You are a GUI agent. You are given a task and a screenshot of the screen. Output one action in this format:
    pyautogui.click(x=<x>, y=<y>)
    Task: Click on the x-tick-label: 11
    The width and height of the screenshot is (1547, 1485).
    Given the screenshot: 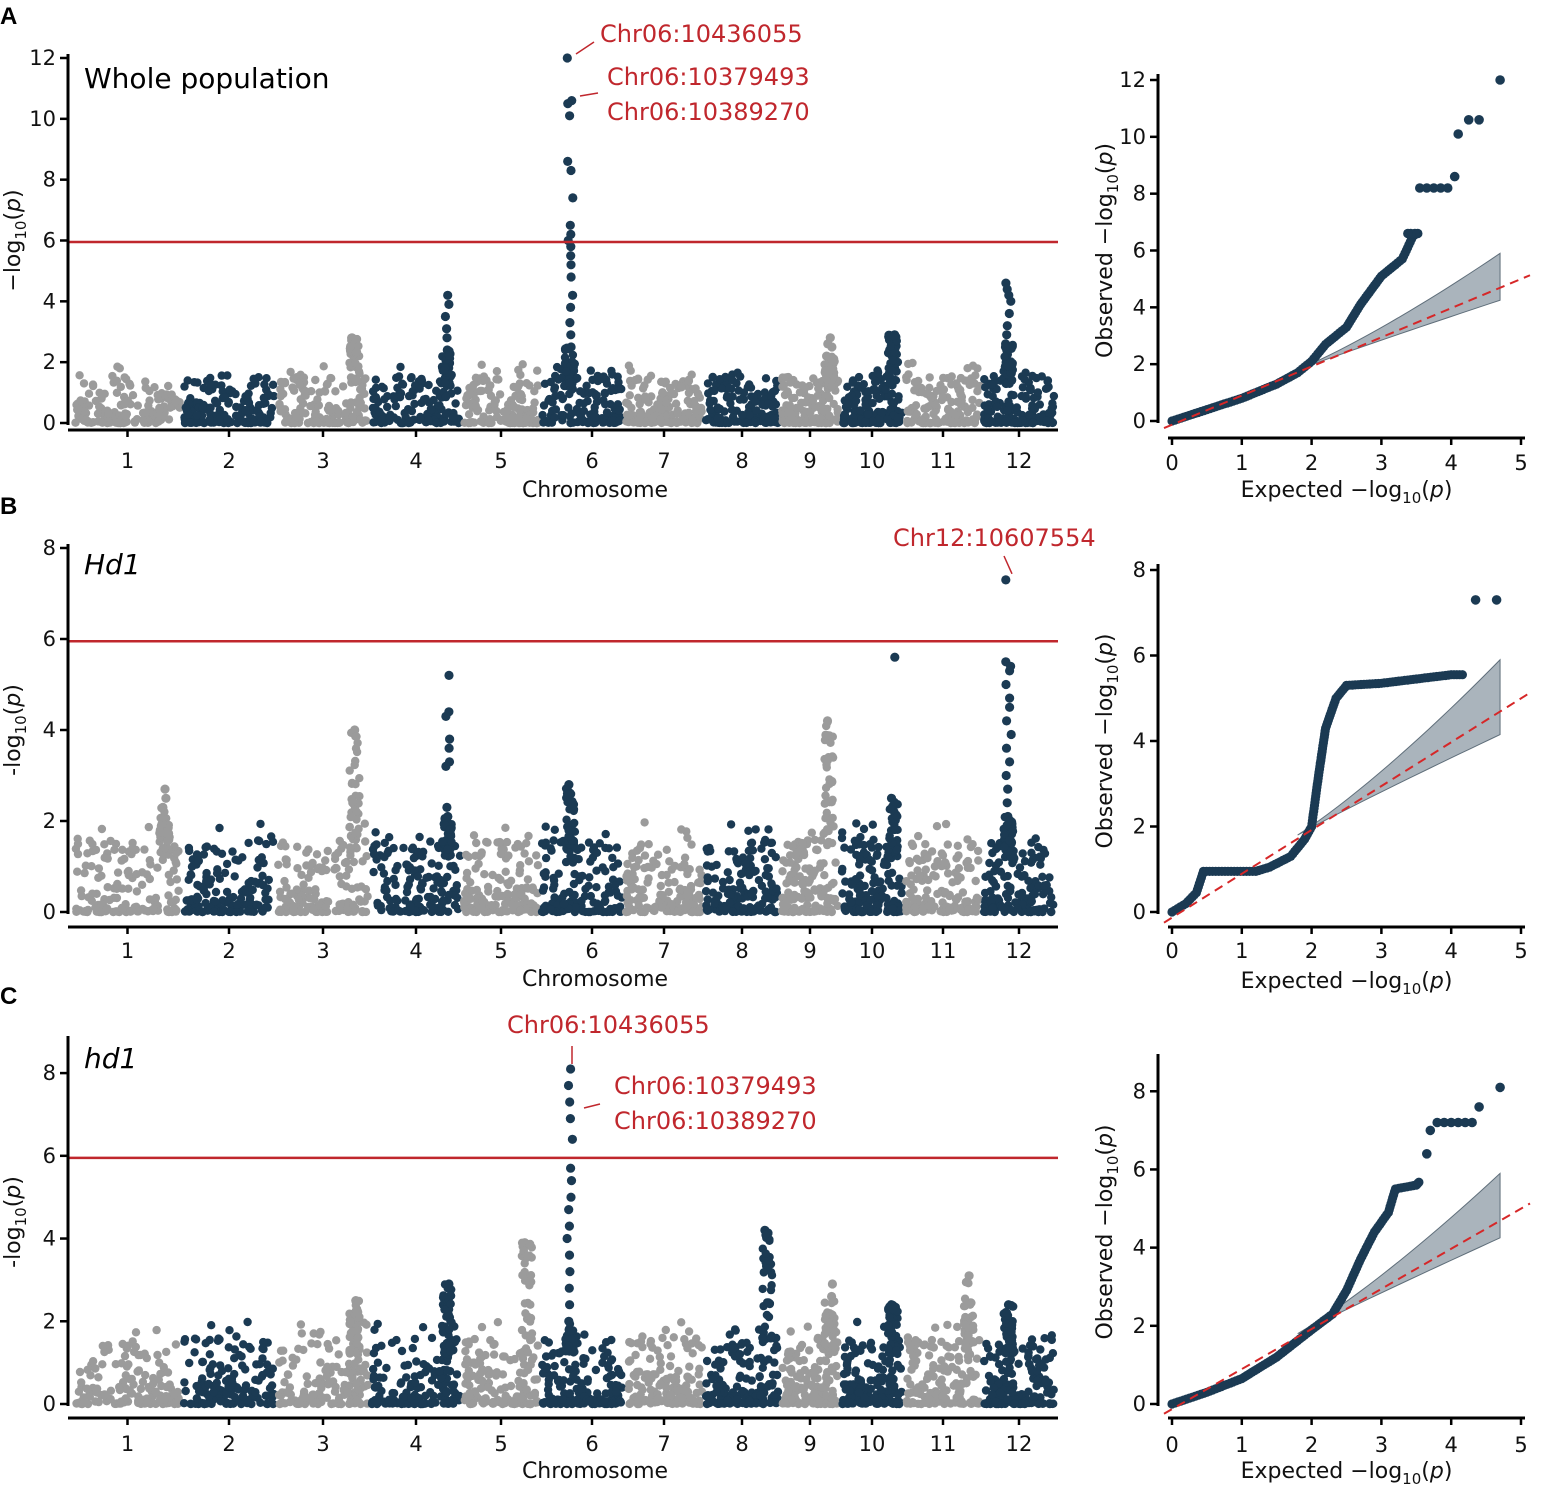 What is the action you would take?
    pyautogui.click(x=943, y=461)
    